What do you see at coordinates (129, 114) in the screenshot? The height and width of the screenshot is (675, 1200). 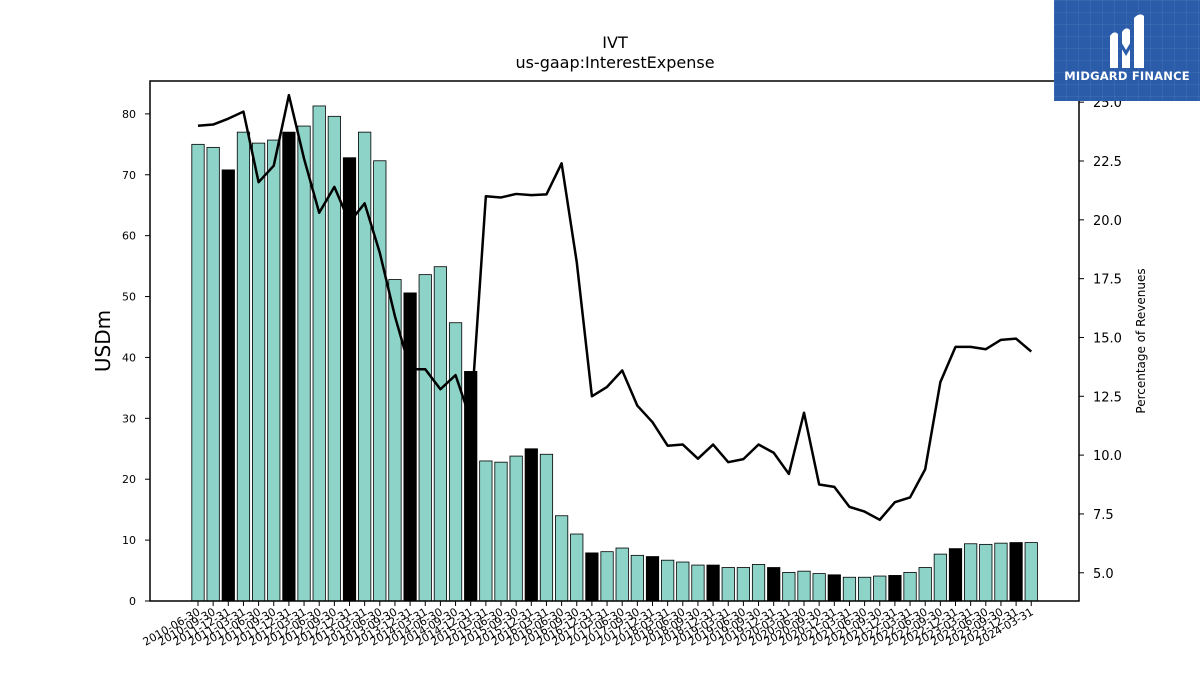 I see `y-tick-label: 80` at bounding box center [129, 114].